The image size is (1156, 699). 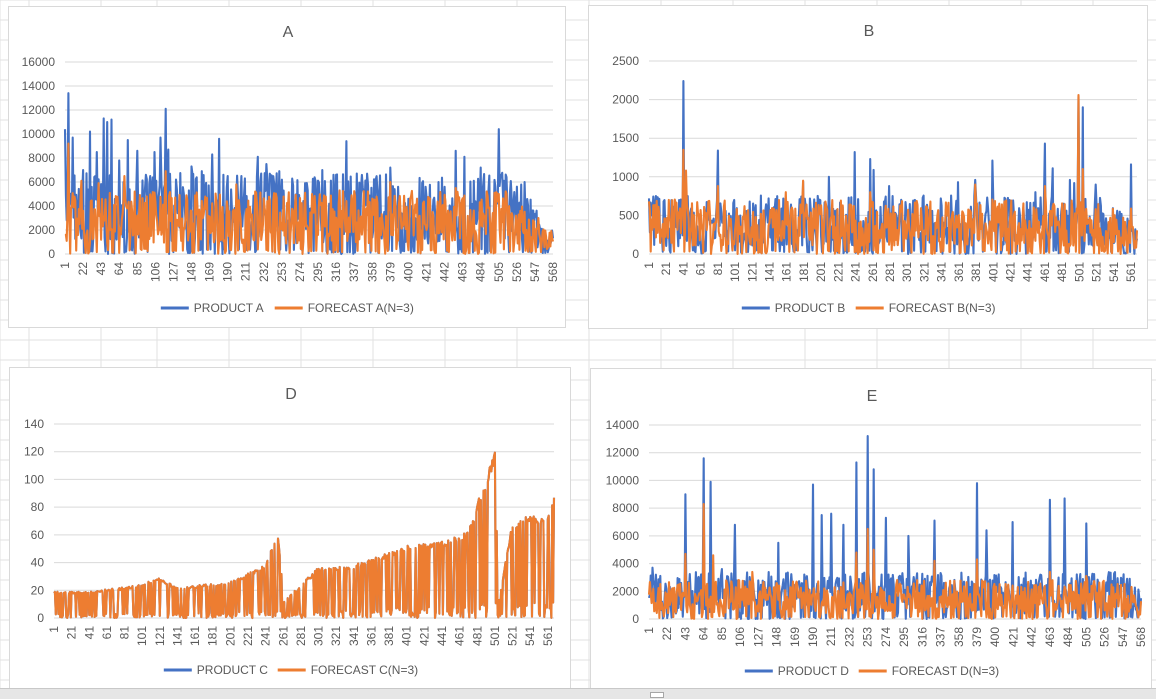 I want to click on x-tick-label: 281, so click(x=890, y=272).